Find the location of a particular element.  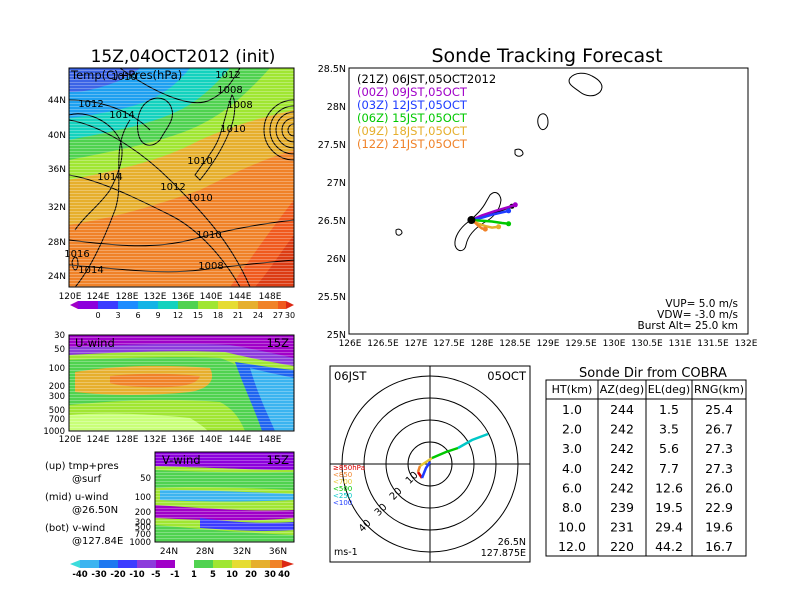

legend-entry-06z: (06Z) 15JST,05OCT is located at coordinates (412, 118).